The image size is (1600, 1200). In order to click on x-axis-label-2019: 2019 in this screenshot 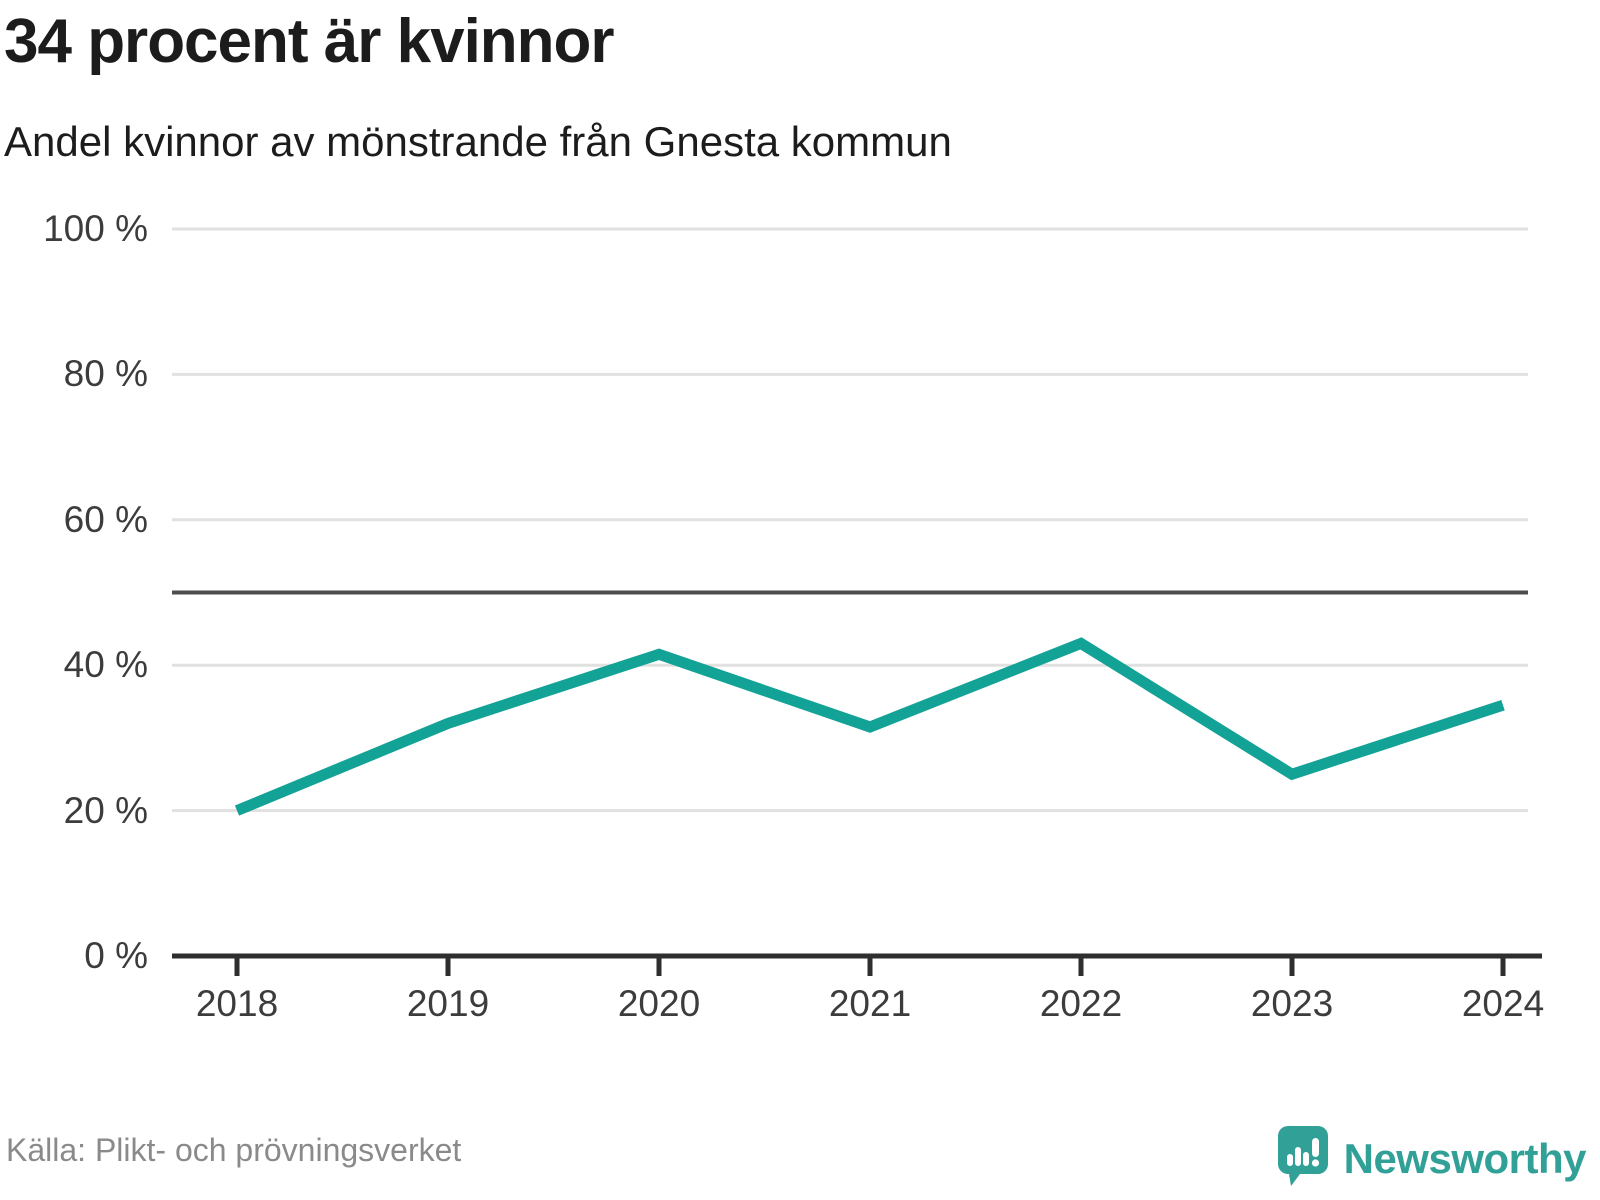, I will do `click(448, 1003)`.